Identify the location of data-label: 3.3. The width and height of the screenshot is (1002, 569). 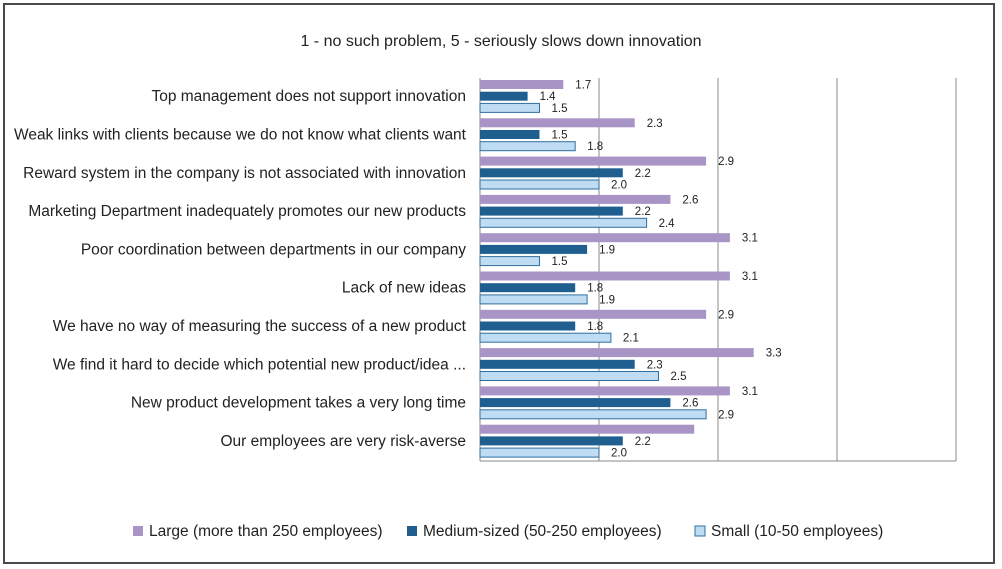
(774, 354).